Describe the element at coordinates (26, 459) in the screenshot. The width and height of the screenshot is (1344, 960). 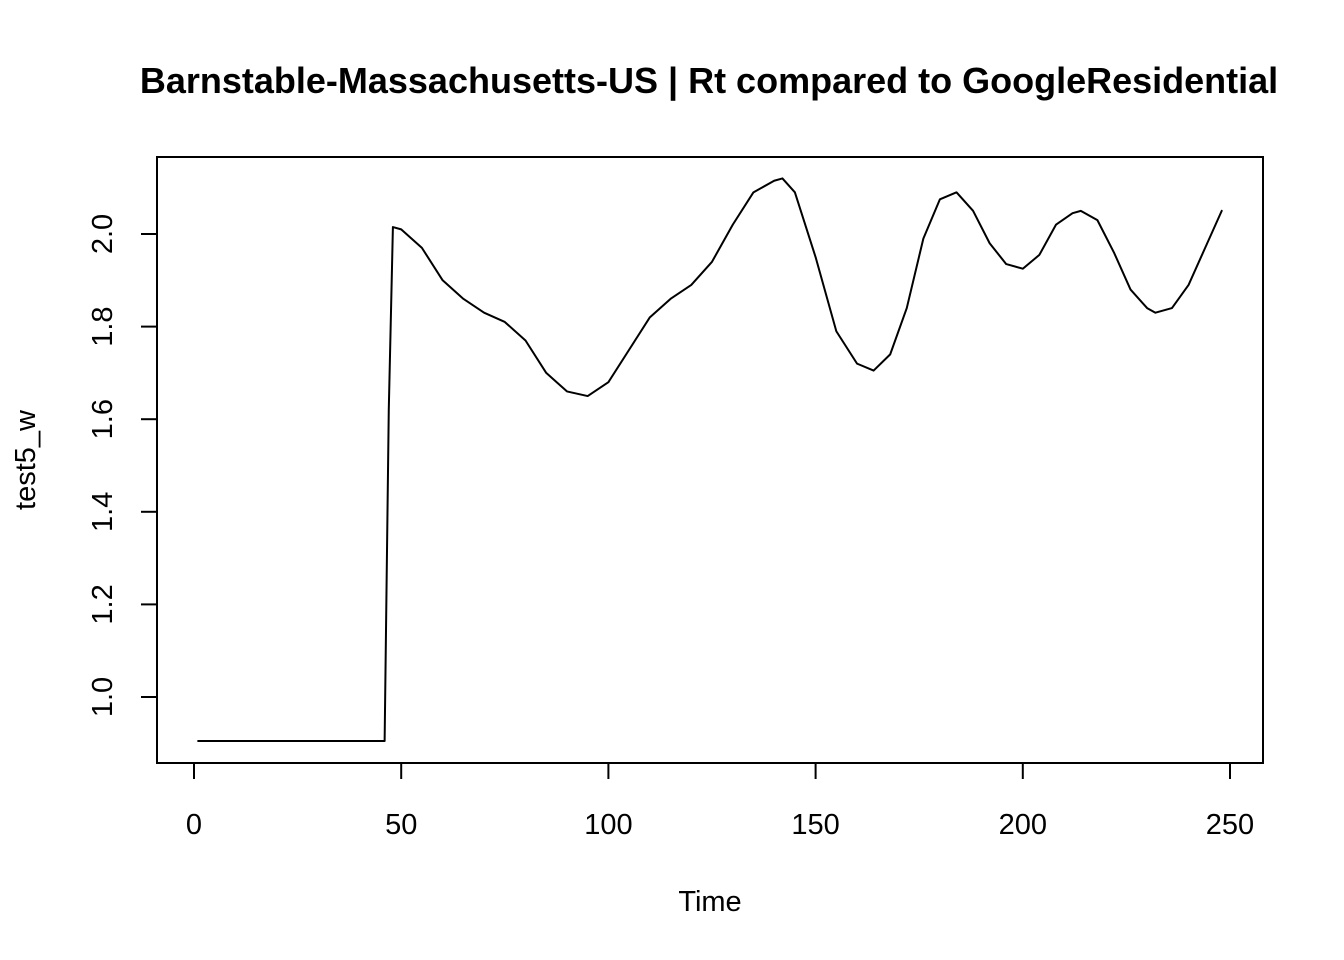
I see `y-axis-label: test5_w` at that location.